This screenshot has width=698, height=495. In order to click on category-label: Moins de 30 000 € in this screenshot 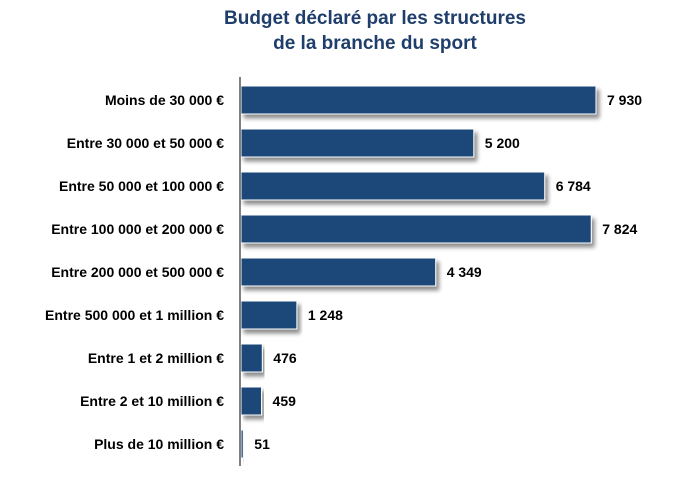, I will do `click(164, 100)`.